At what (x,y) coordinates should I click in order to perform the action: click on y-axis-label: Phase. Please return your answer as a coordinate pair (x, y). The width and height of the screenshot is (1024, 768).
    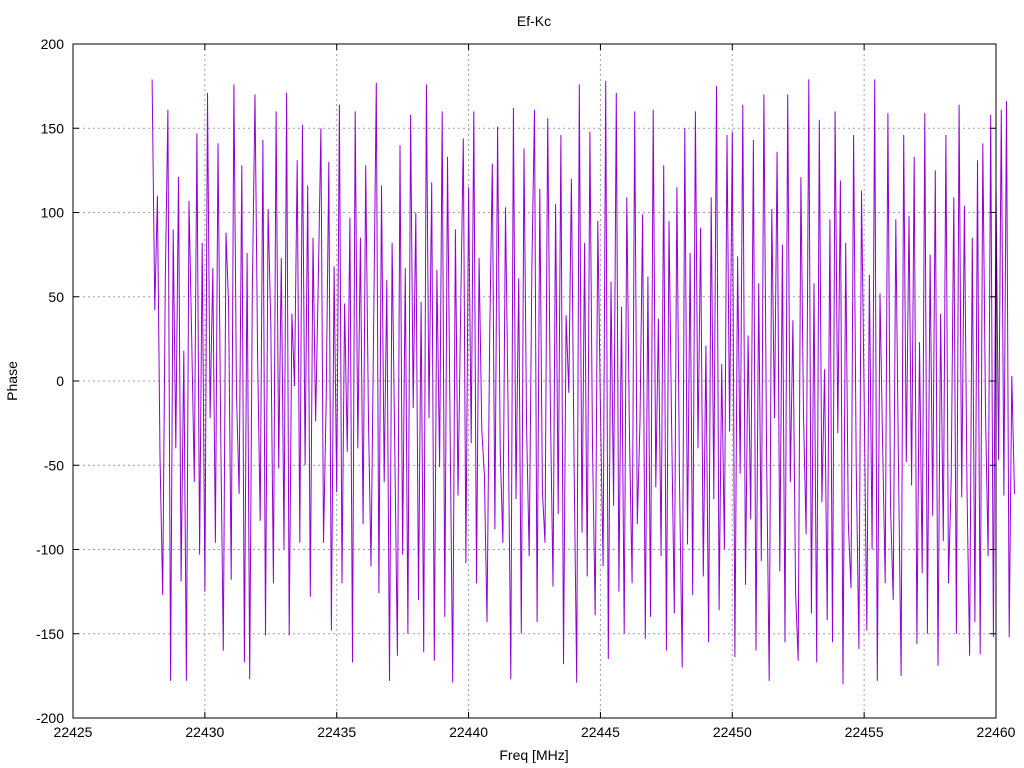
    Looking at the image, I should click on (12, 381).